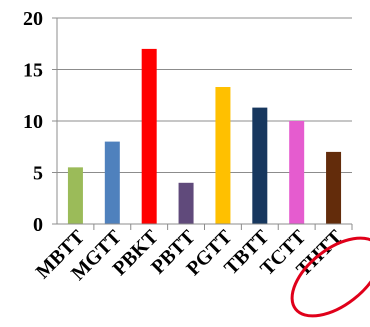  I want to click on bar-mgtt, so click(112, 182).